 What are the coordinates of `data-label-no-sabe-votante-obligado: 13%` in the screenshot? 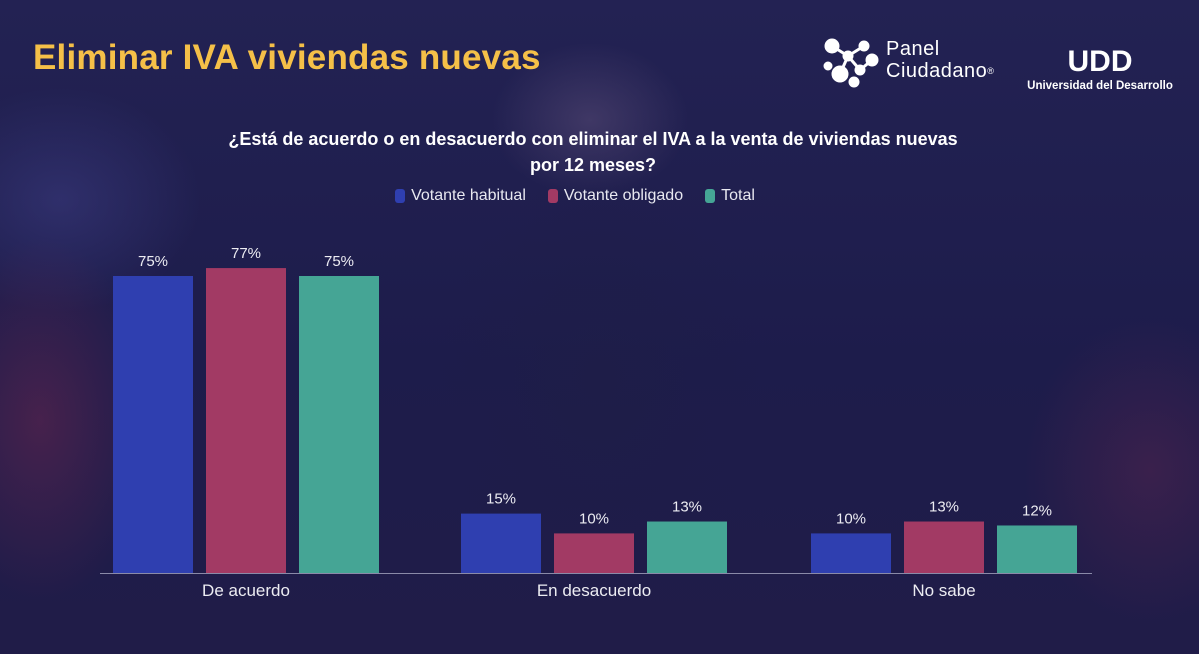 It's located at (944, 507).